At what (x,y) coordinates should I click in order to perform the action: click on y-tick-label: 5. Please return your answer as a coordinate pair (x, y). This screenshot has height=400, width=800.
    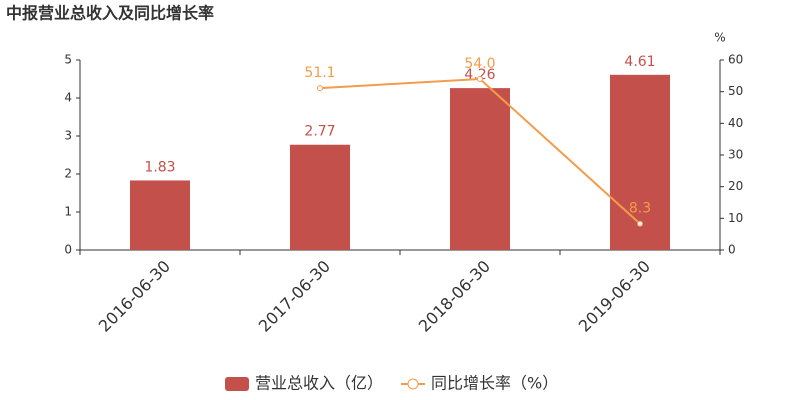
    Looking at the image, I should click on (68, 60).